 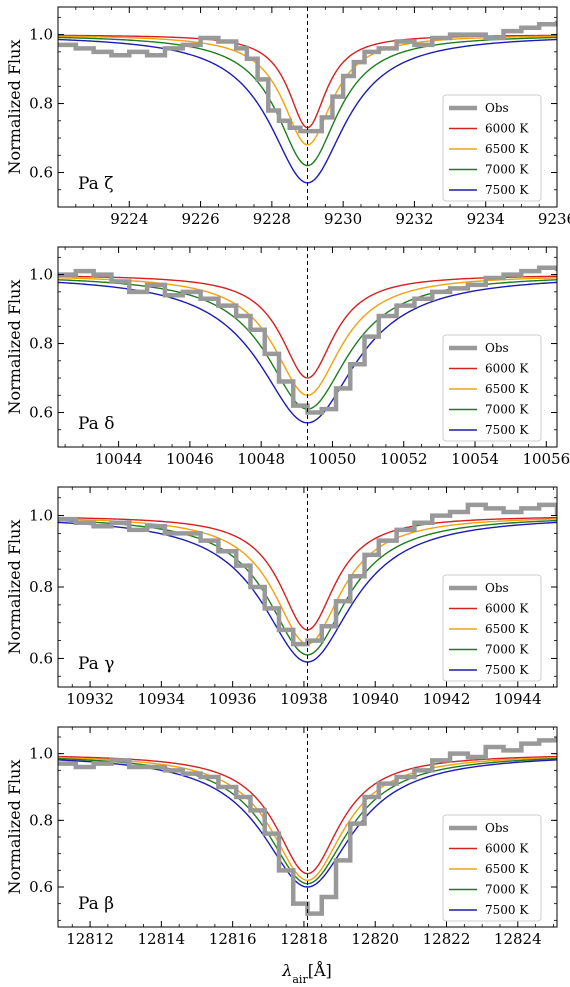 What do you see at coordinates (95, 184) in the screenshot?
I see `panel-line-label: Pa ζ` at bounding box center [95, 184].